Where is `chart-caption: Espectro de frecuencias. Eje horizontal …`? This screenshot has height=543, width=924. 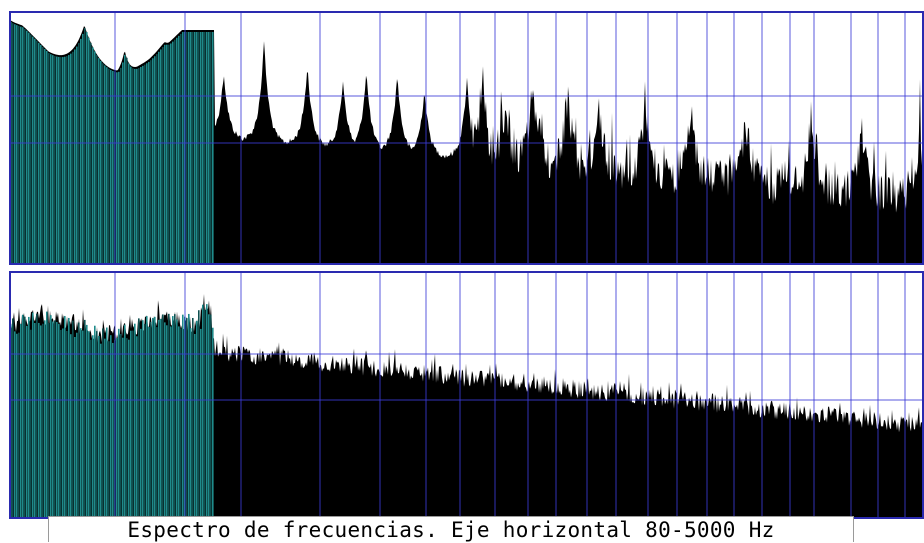 chart-caption: Espectro de frecuencias. Eje horizontal … is located at coordinates (451, 529).